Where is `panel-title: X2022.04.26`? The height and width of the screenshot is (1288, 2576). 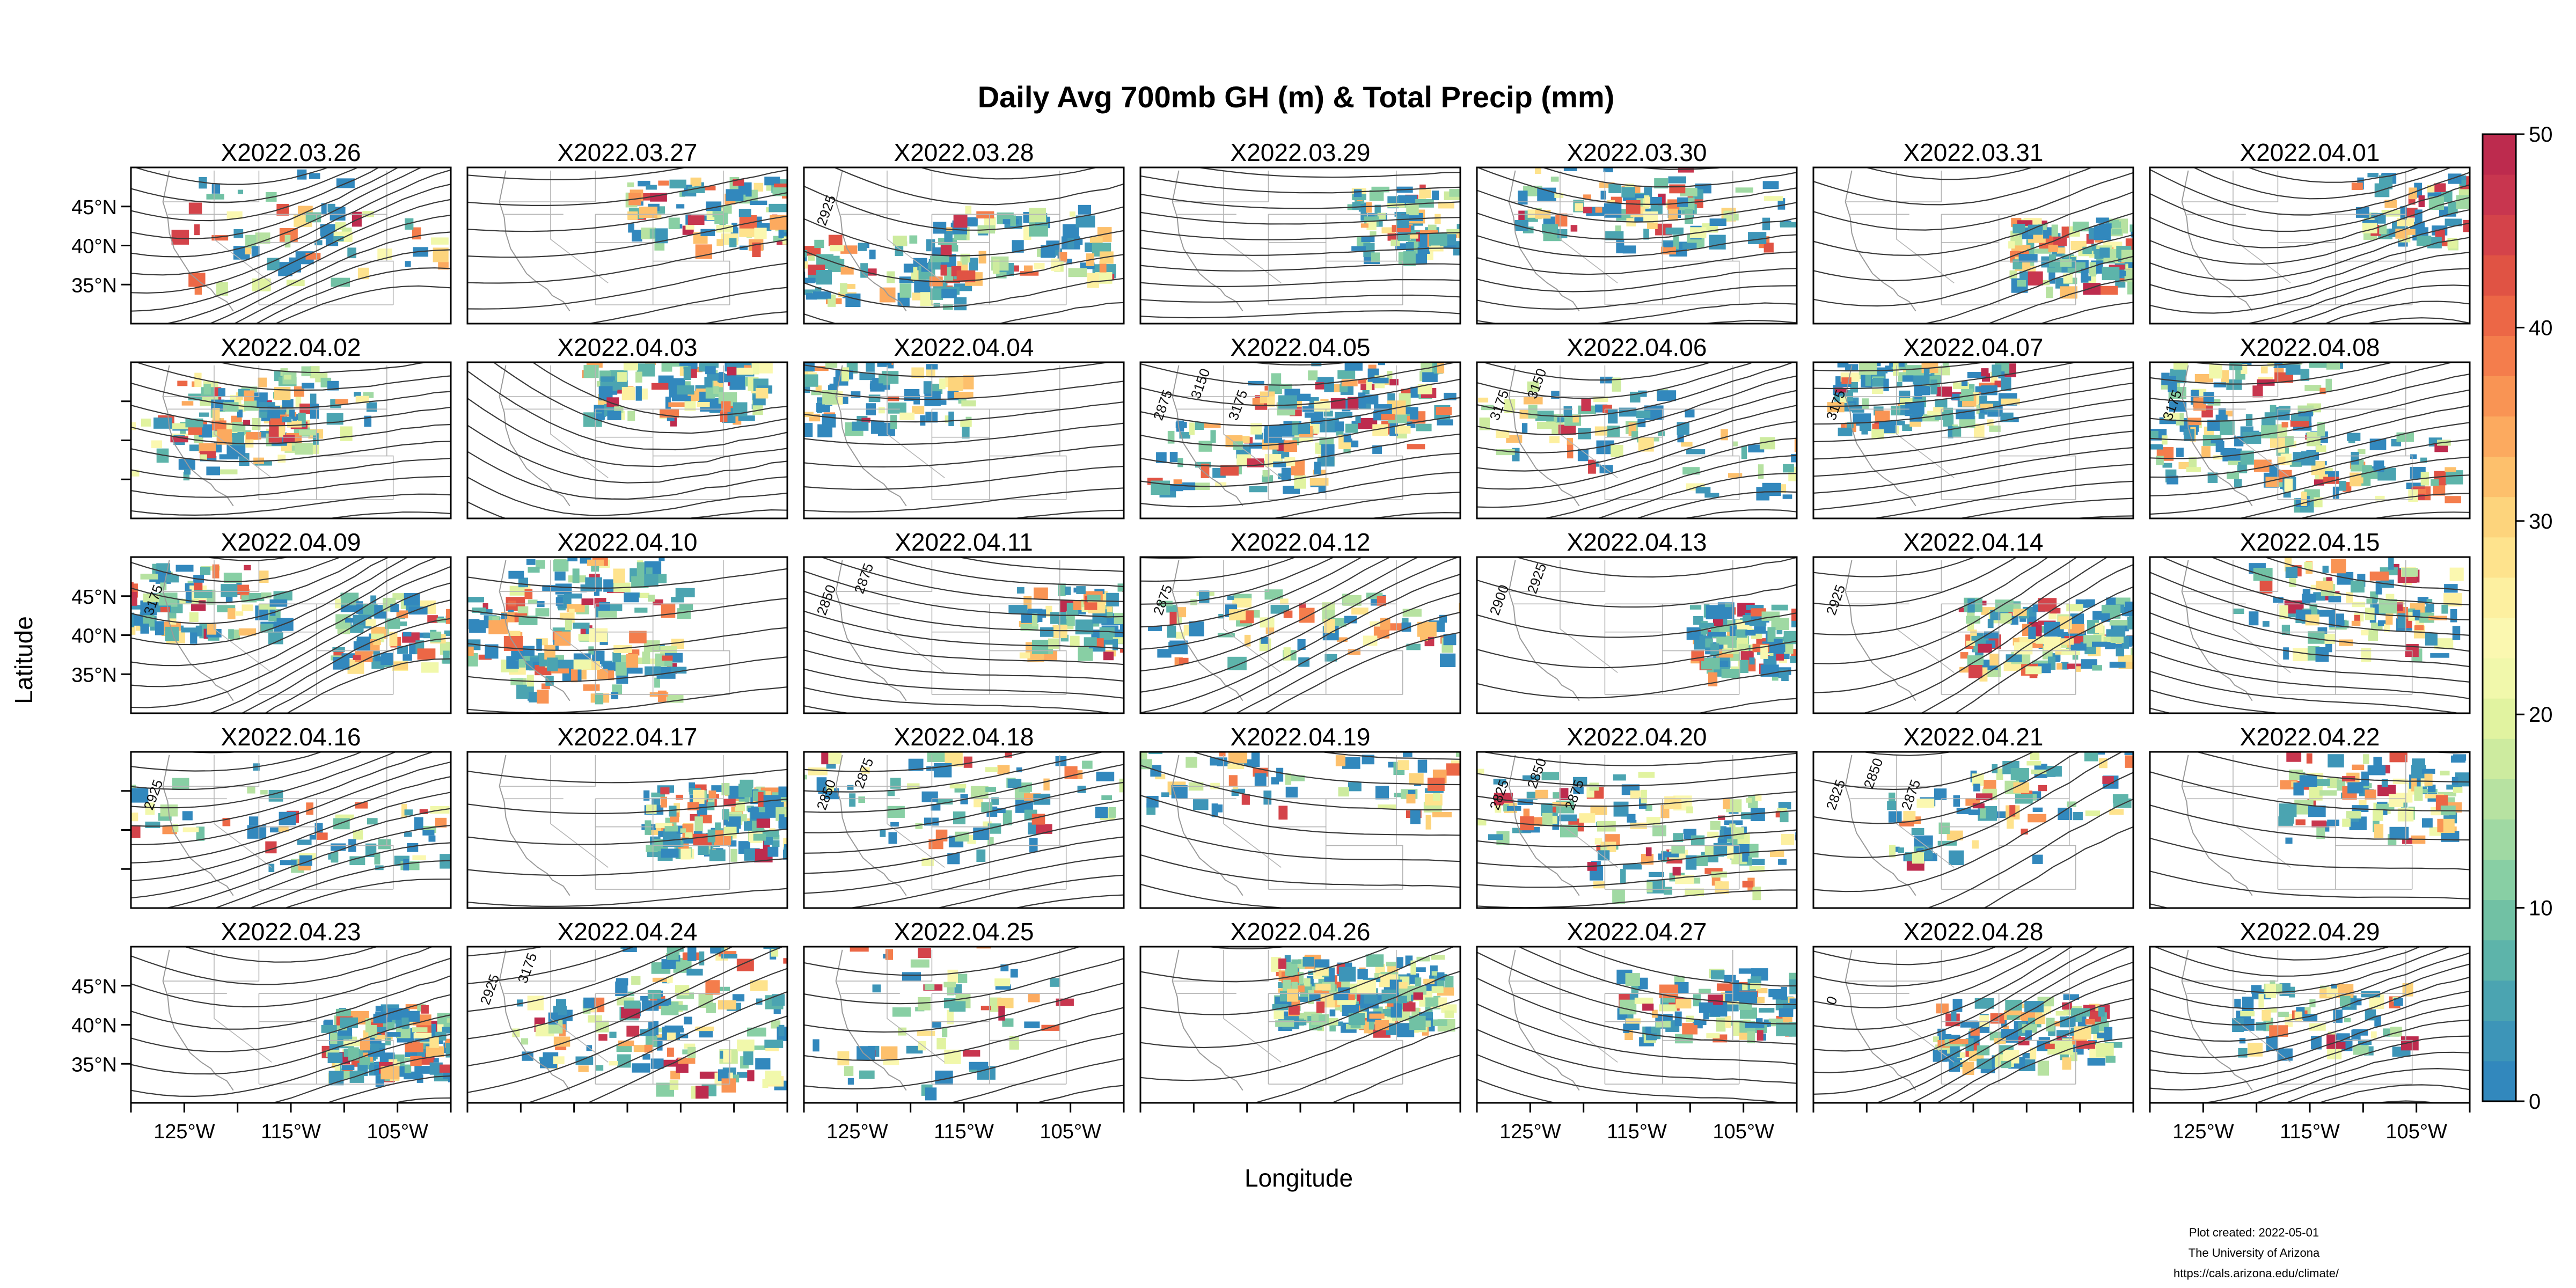
panel-title: X2022.04.26 is located at coordinates (1301, 932).